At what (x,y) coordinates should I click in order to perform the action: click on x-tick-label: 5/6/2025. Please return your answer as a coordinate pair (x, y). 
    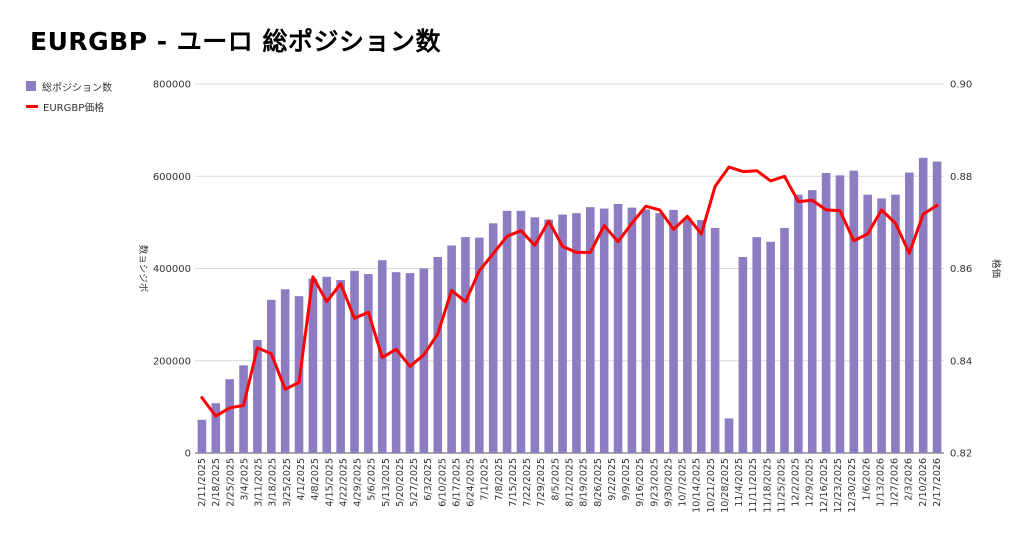
    Looking at the image, I should click on (372, 479).